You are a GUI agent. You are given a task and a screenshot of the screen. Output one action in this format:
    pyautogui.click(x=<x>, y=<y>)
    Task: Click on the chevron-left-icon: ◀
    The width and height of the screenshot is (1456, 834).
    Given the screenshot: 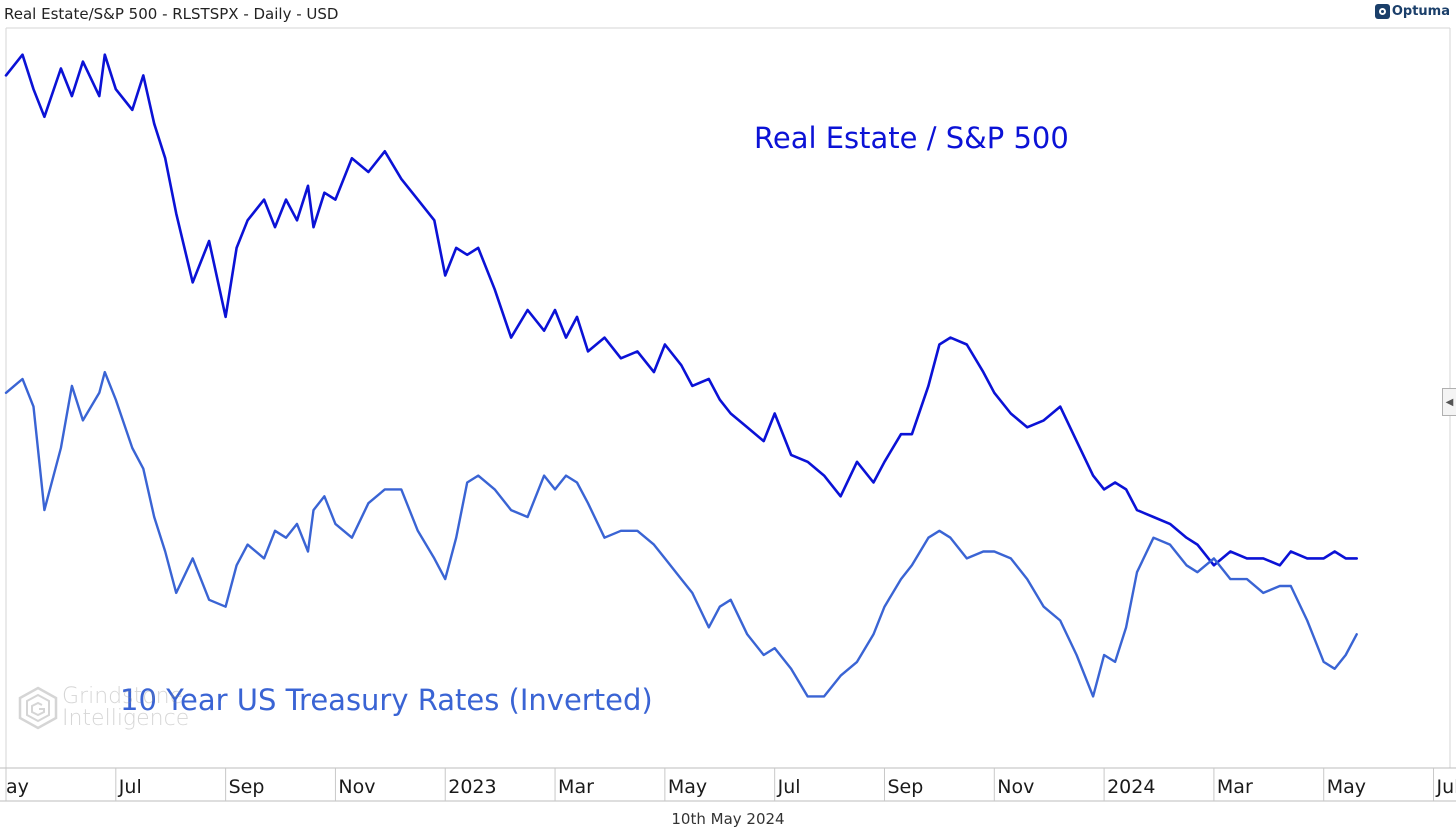 What is the action you would take?
    pyautogui.click(x=1449, y=402)
    